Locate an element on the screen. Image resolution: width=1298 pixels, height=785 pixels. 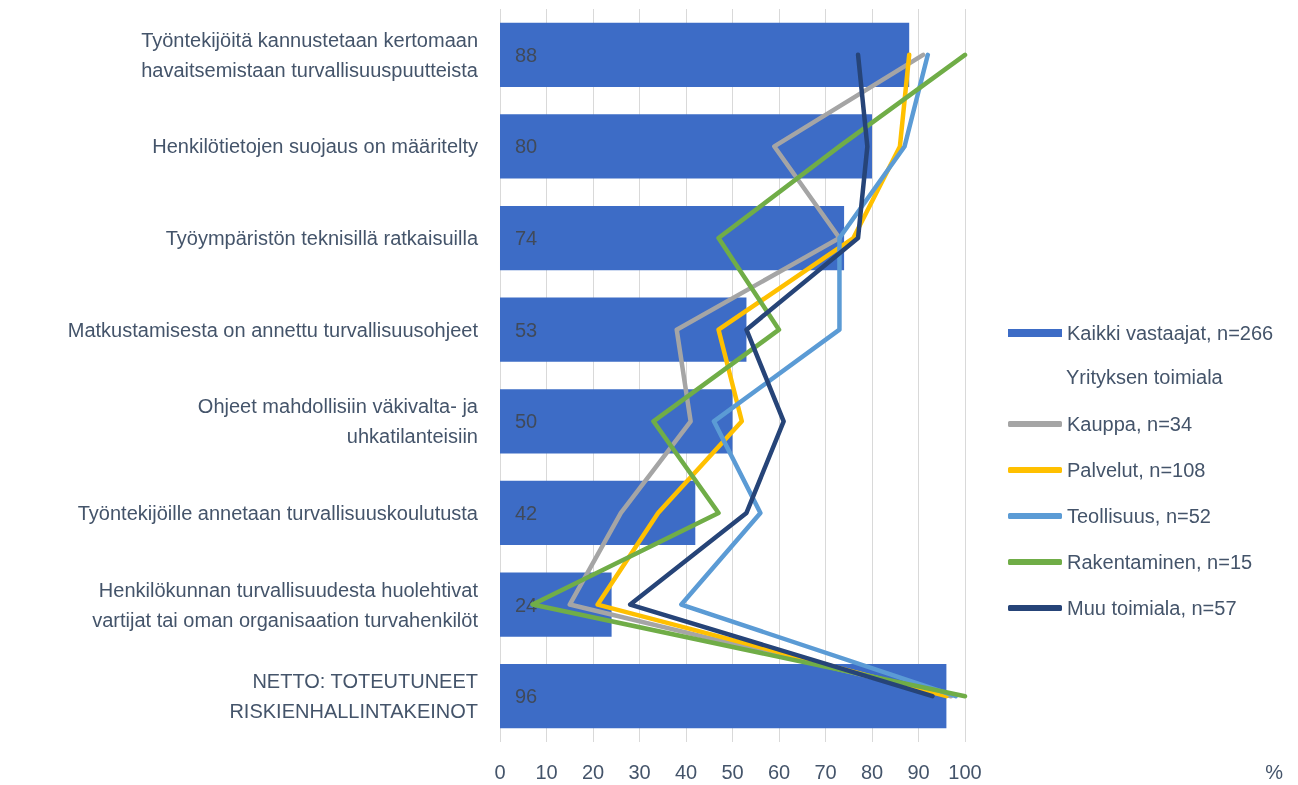
data-label: 74 is located at coordinates (526, 238).